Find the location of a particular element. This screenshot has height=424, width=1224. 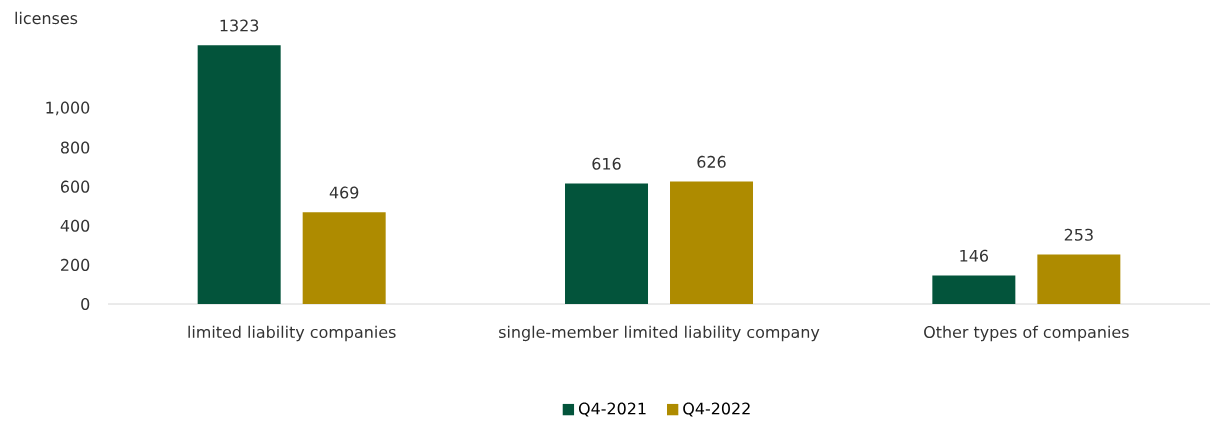

y-tick-label: 1,000 is located at coordinates (68, 108).